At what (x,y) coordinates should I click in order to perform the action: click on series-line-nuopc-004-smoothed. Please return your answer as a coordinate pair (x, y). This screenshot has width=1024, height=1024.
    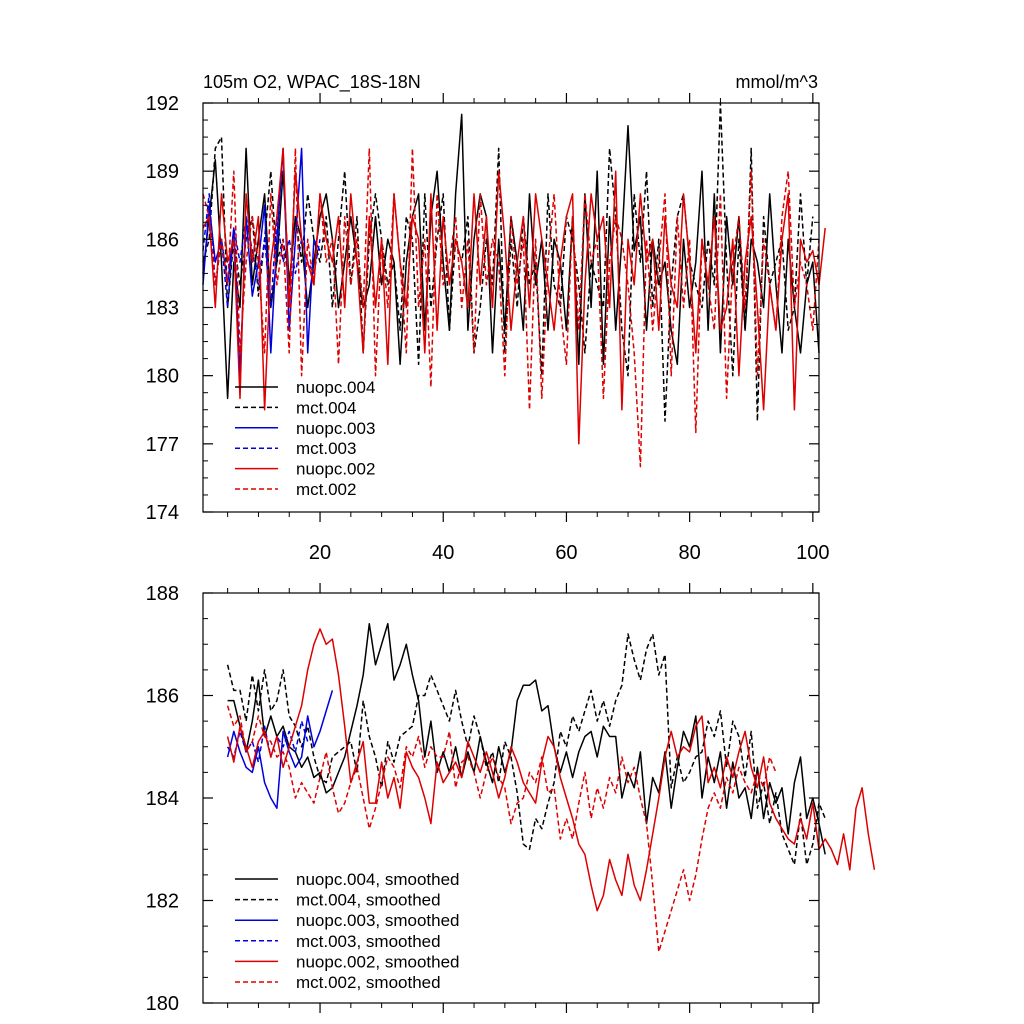
    Looking at the image, I should click on (526, 738).